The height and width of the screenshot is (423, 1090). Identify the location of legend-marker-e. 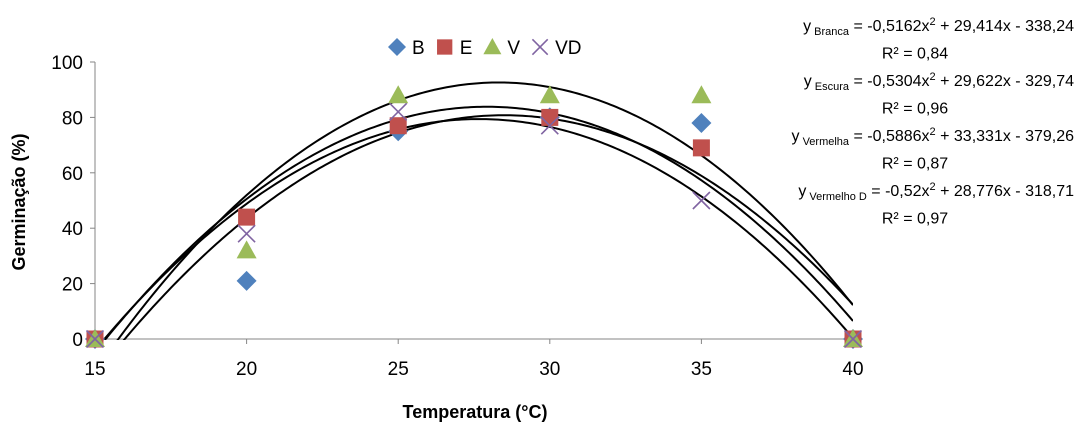
(445, 47).